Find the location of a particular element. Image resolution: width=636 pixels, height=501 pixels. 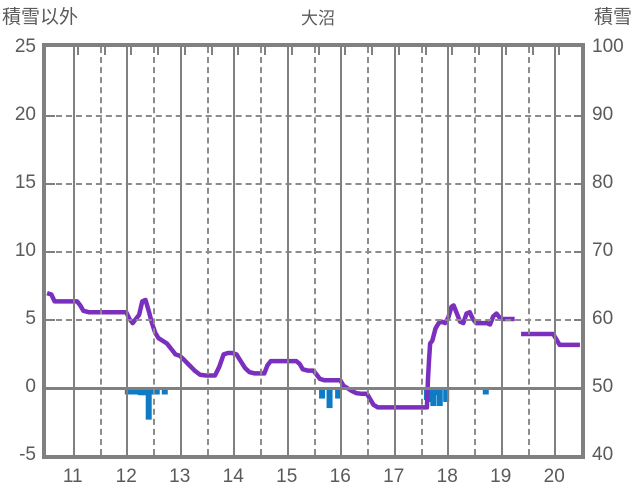

x-axis-tick-label: 15 is located at coordinates (287, 476).